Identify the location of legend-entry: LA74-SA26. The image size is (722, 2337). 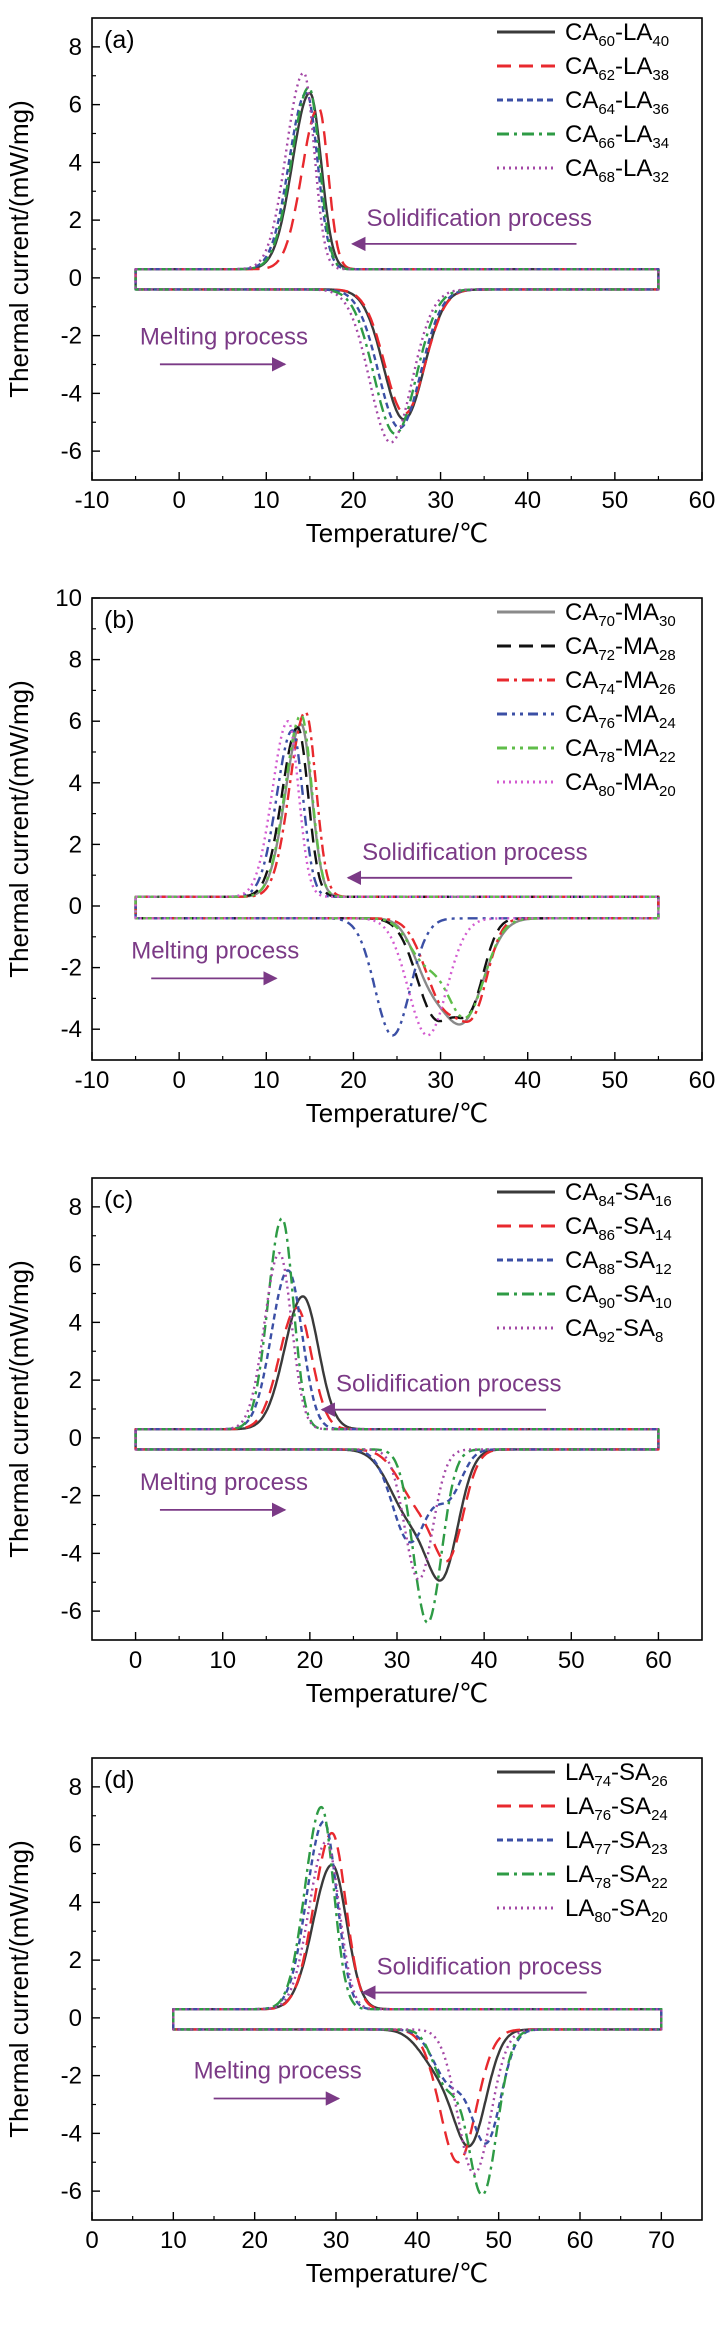
(616, 1774).